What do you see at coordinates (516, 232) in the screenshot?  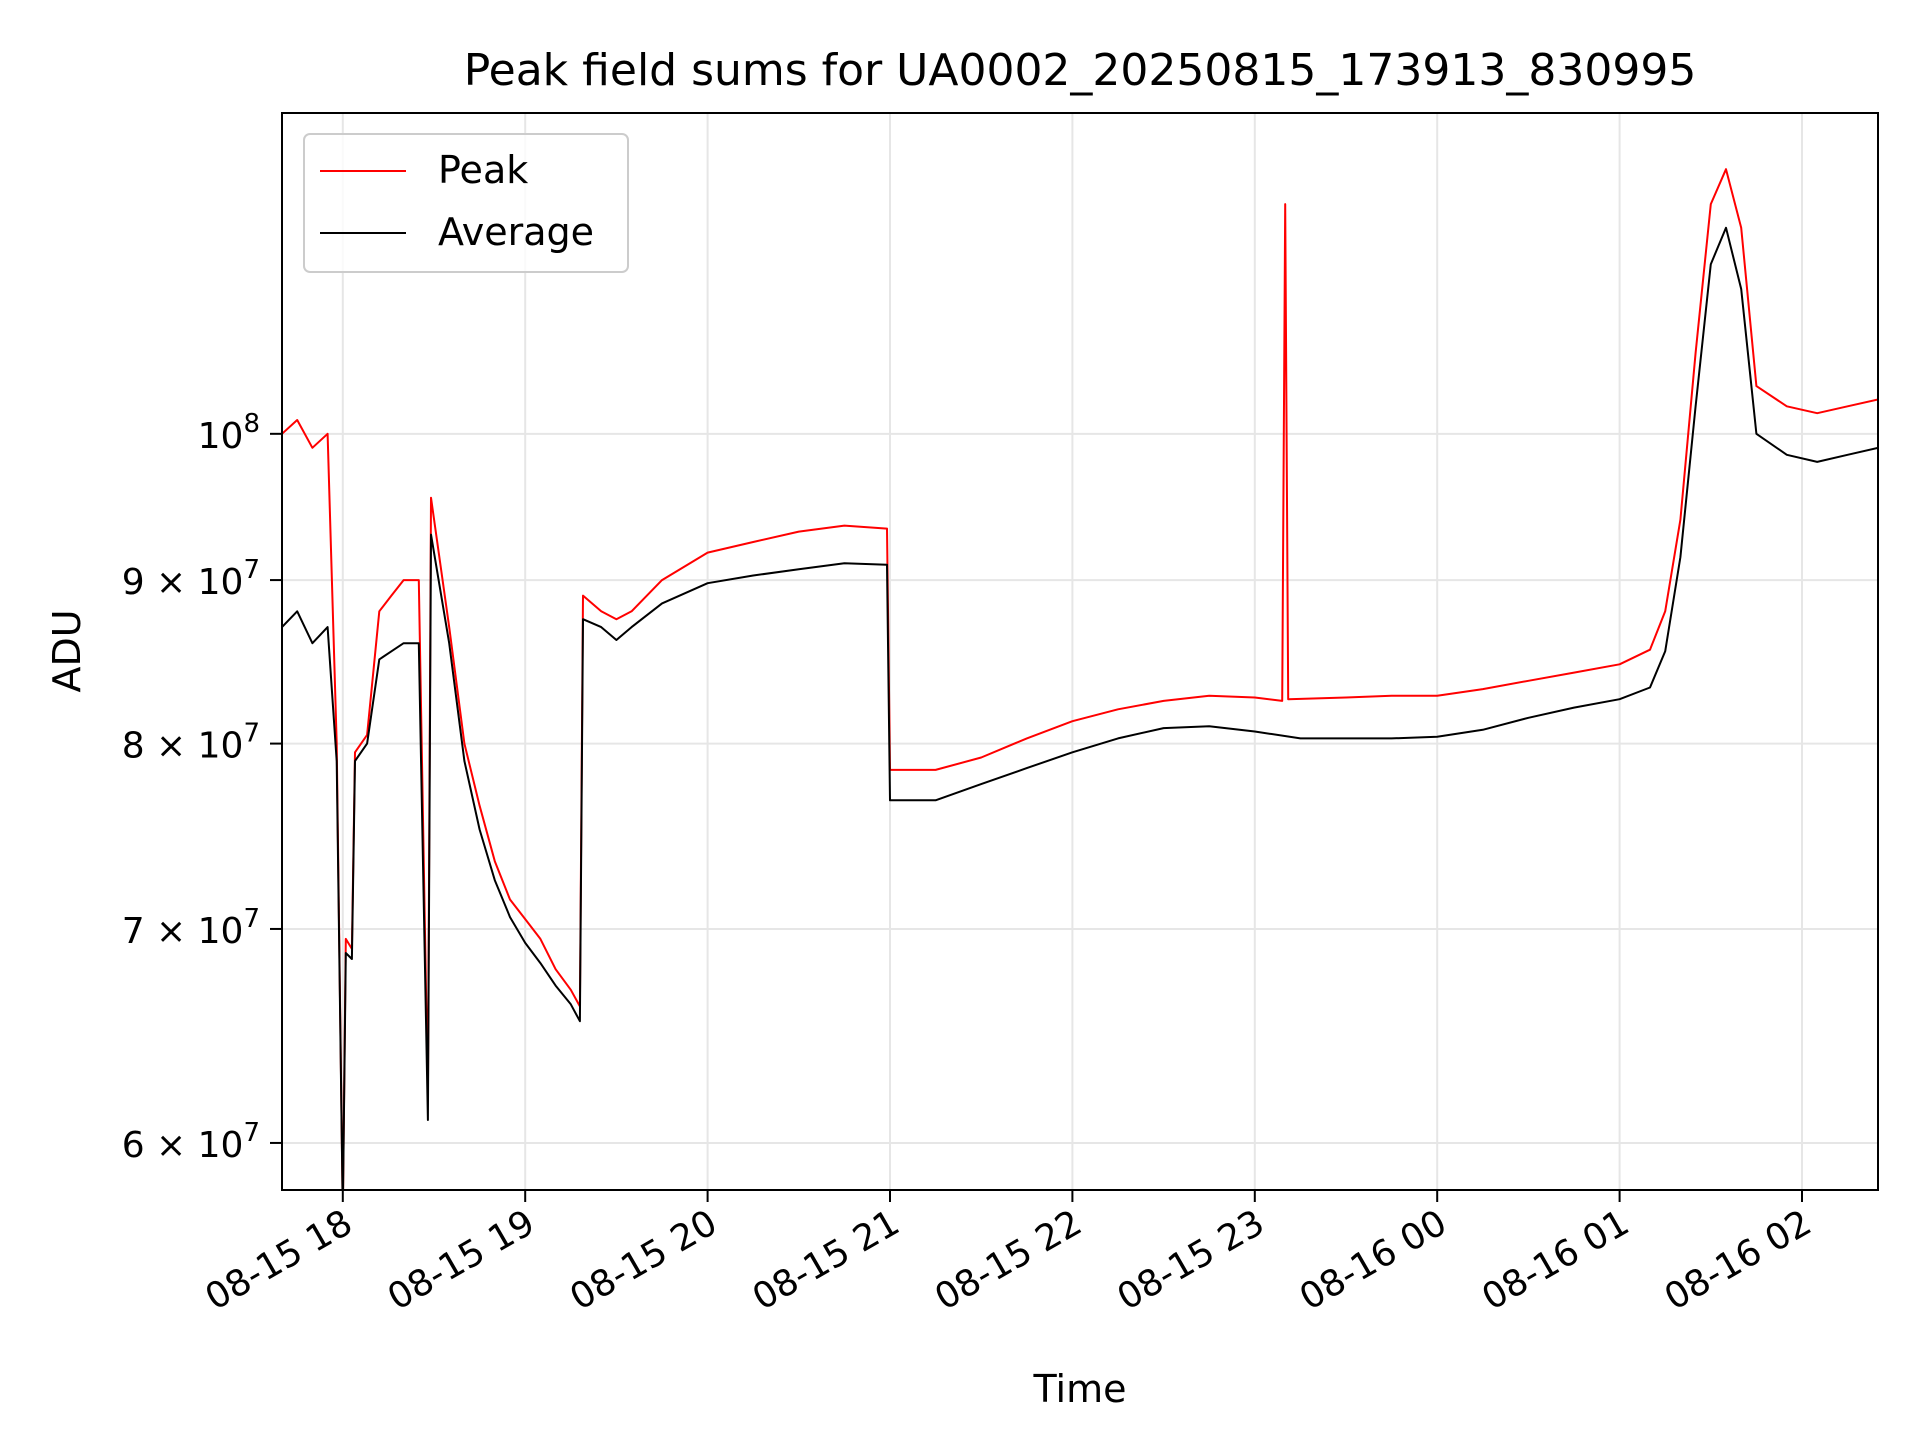 I see `legend-average-label: Average` at bounding box center [516, 232].